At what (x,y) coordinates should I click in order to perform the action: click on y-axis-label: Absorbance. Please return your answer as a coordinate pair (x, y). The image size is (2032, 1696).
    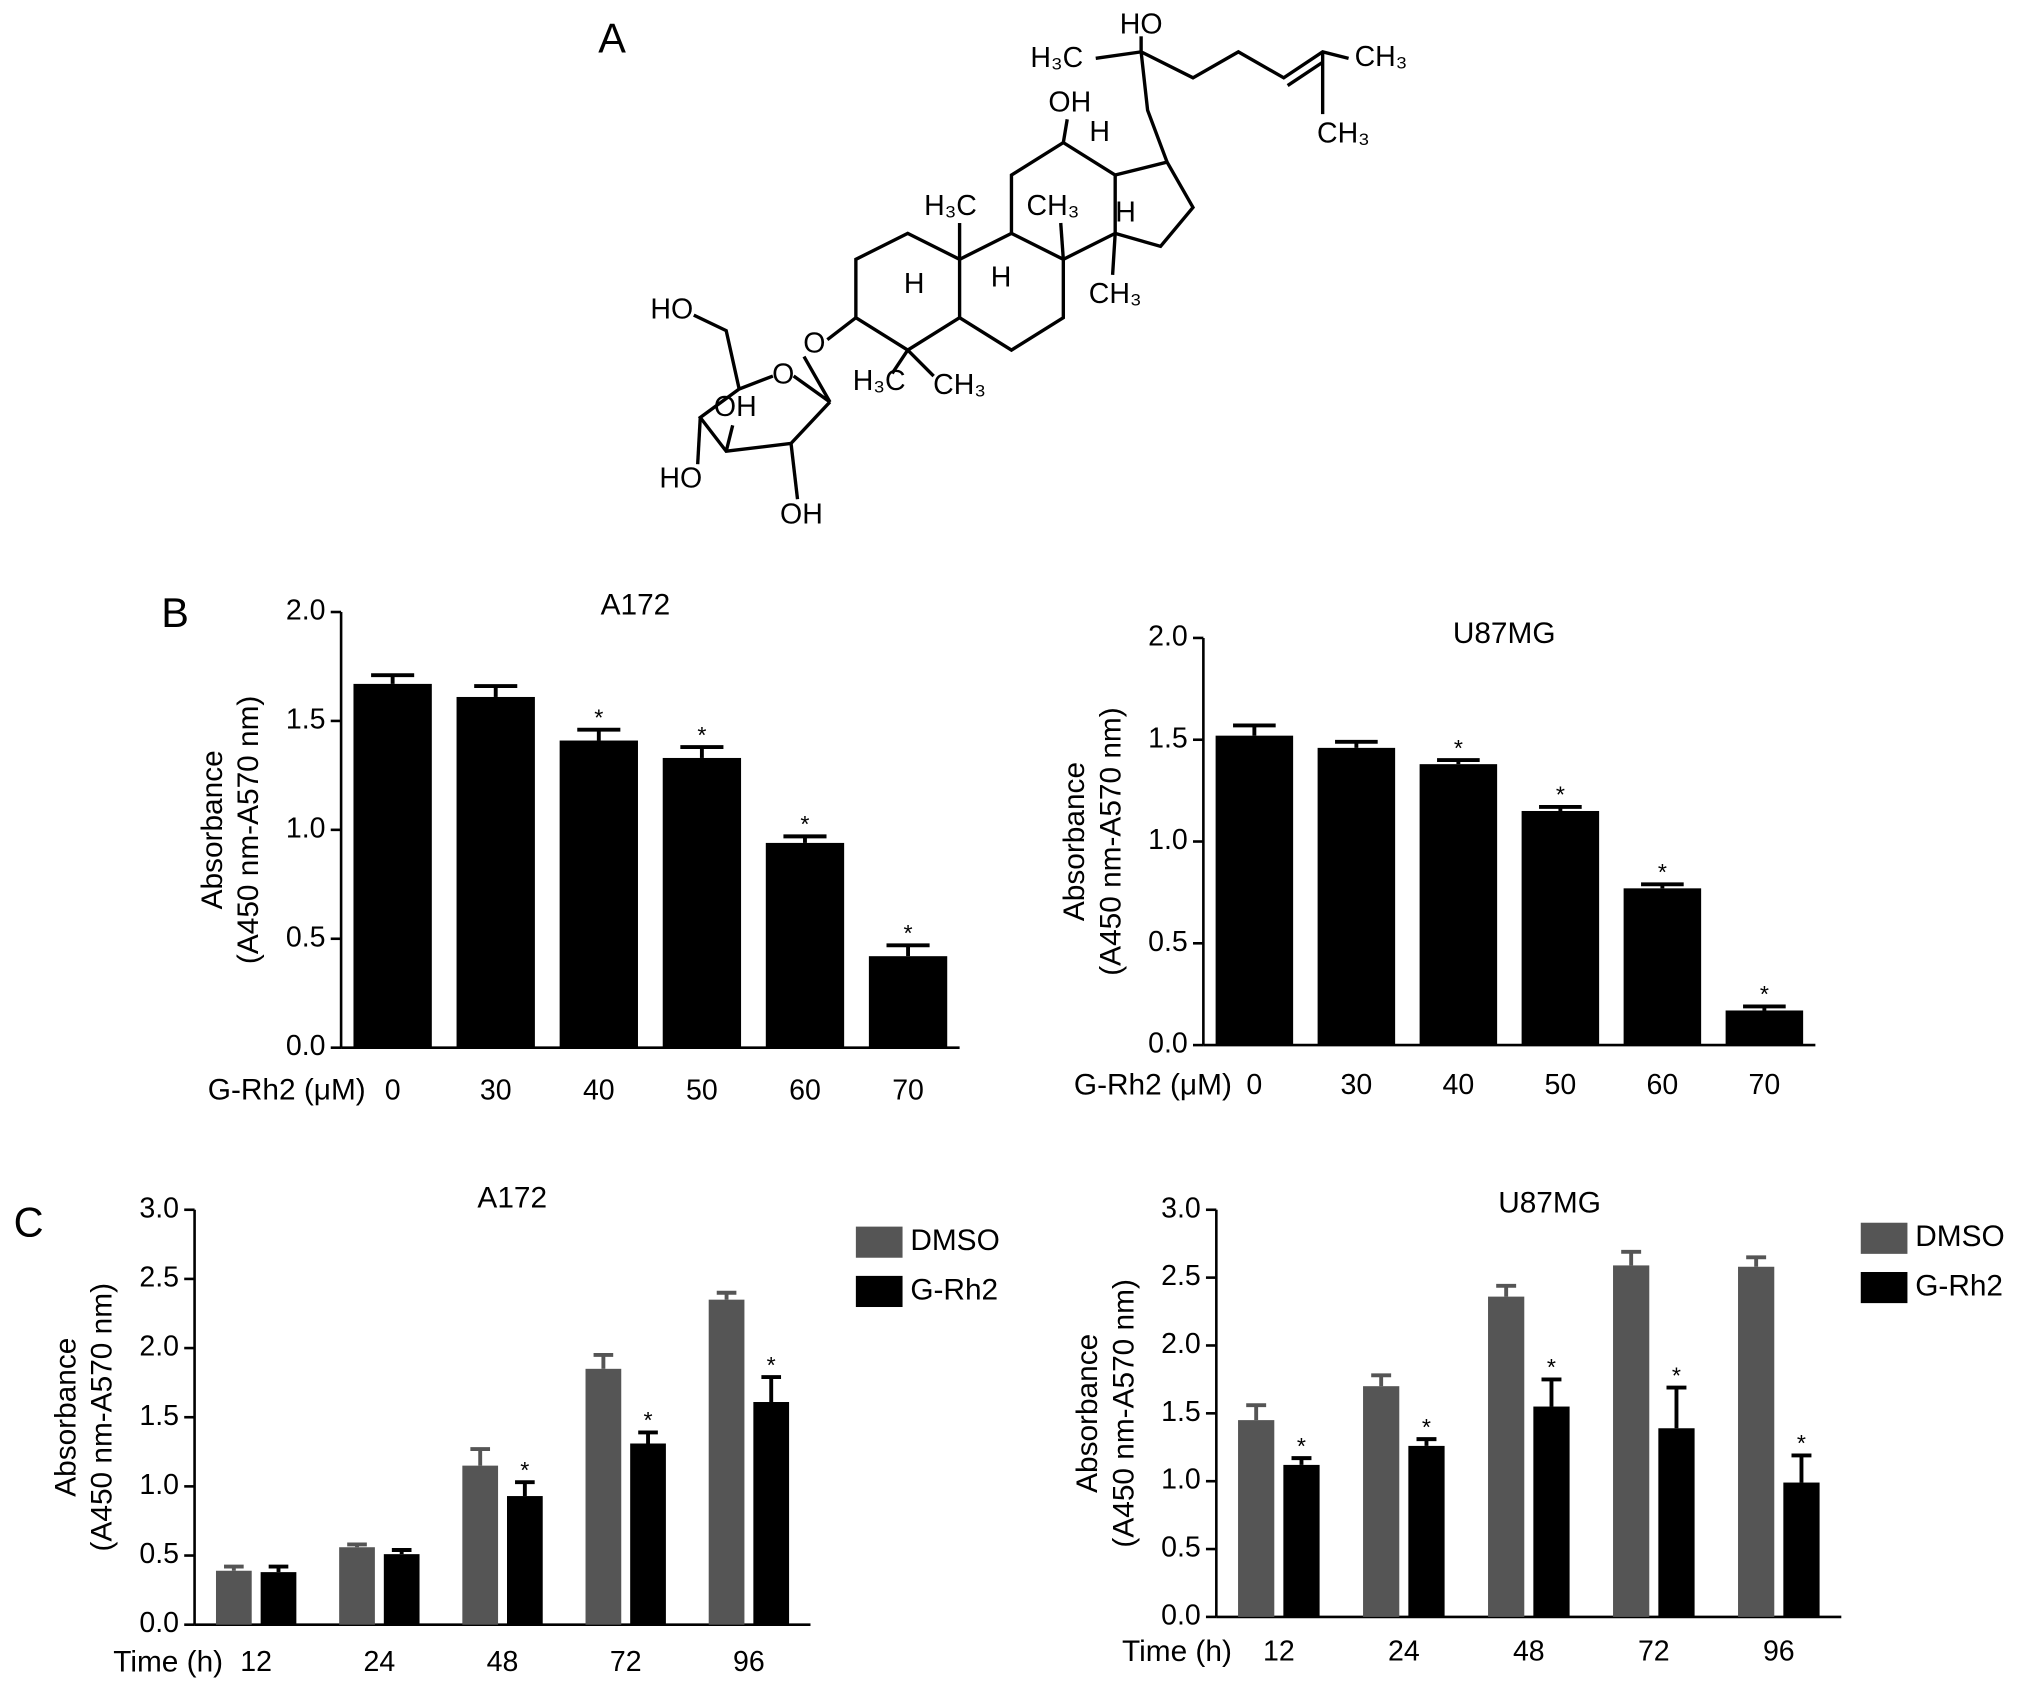
    Looking at the image, I should click on (212, 829).